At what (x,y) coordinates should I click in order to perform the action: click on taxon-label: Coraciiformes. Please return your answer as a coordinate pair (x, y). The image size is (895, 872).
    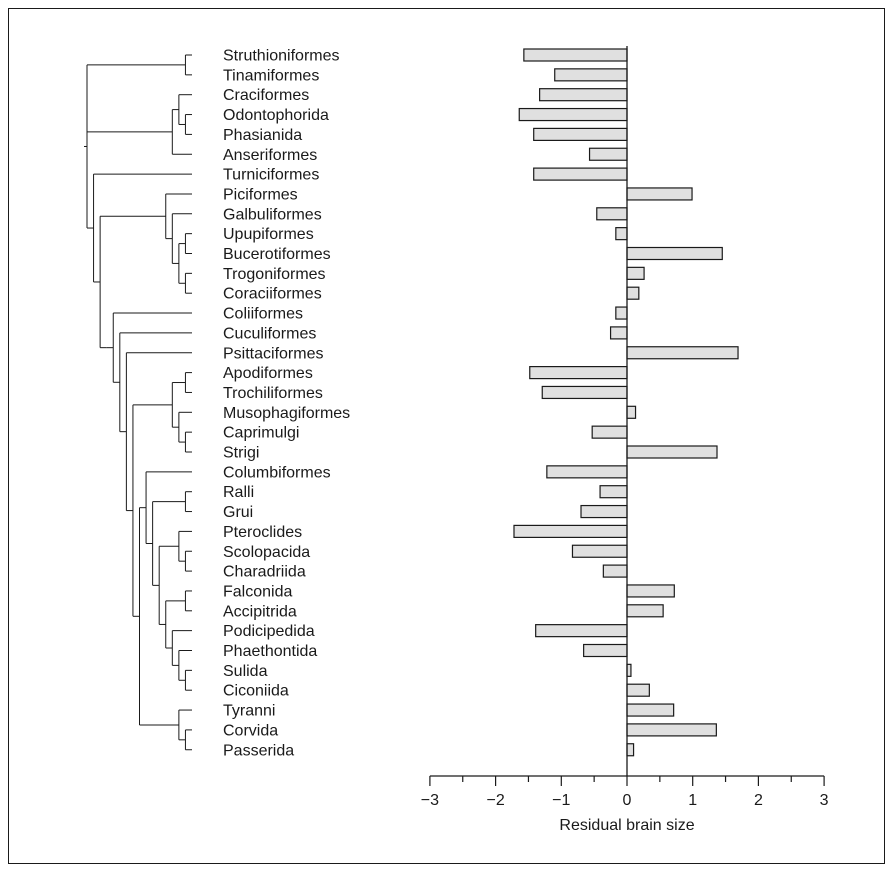
    Looking at the image, I should click on (272, 294).